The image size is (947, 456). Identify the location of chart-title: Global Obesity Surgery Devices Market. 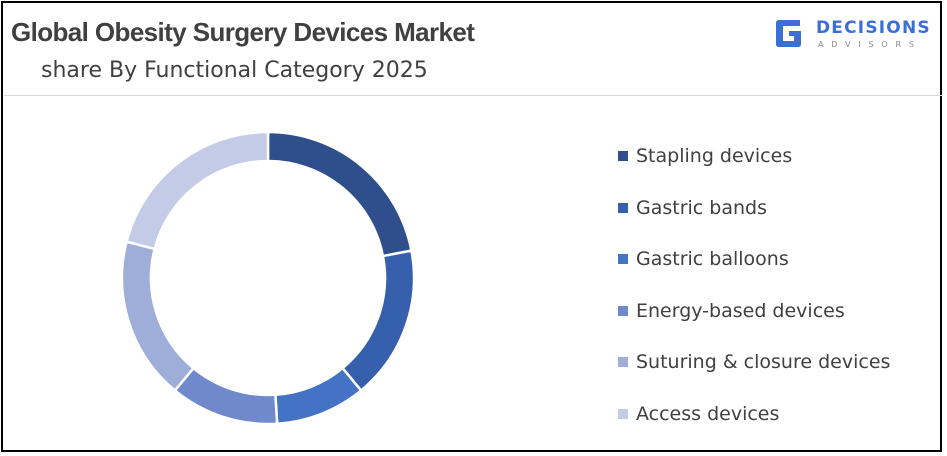
(243, 32).